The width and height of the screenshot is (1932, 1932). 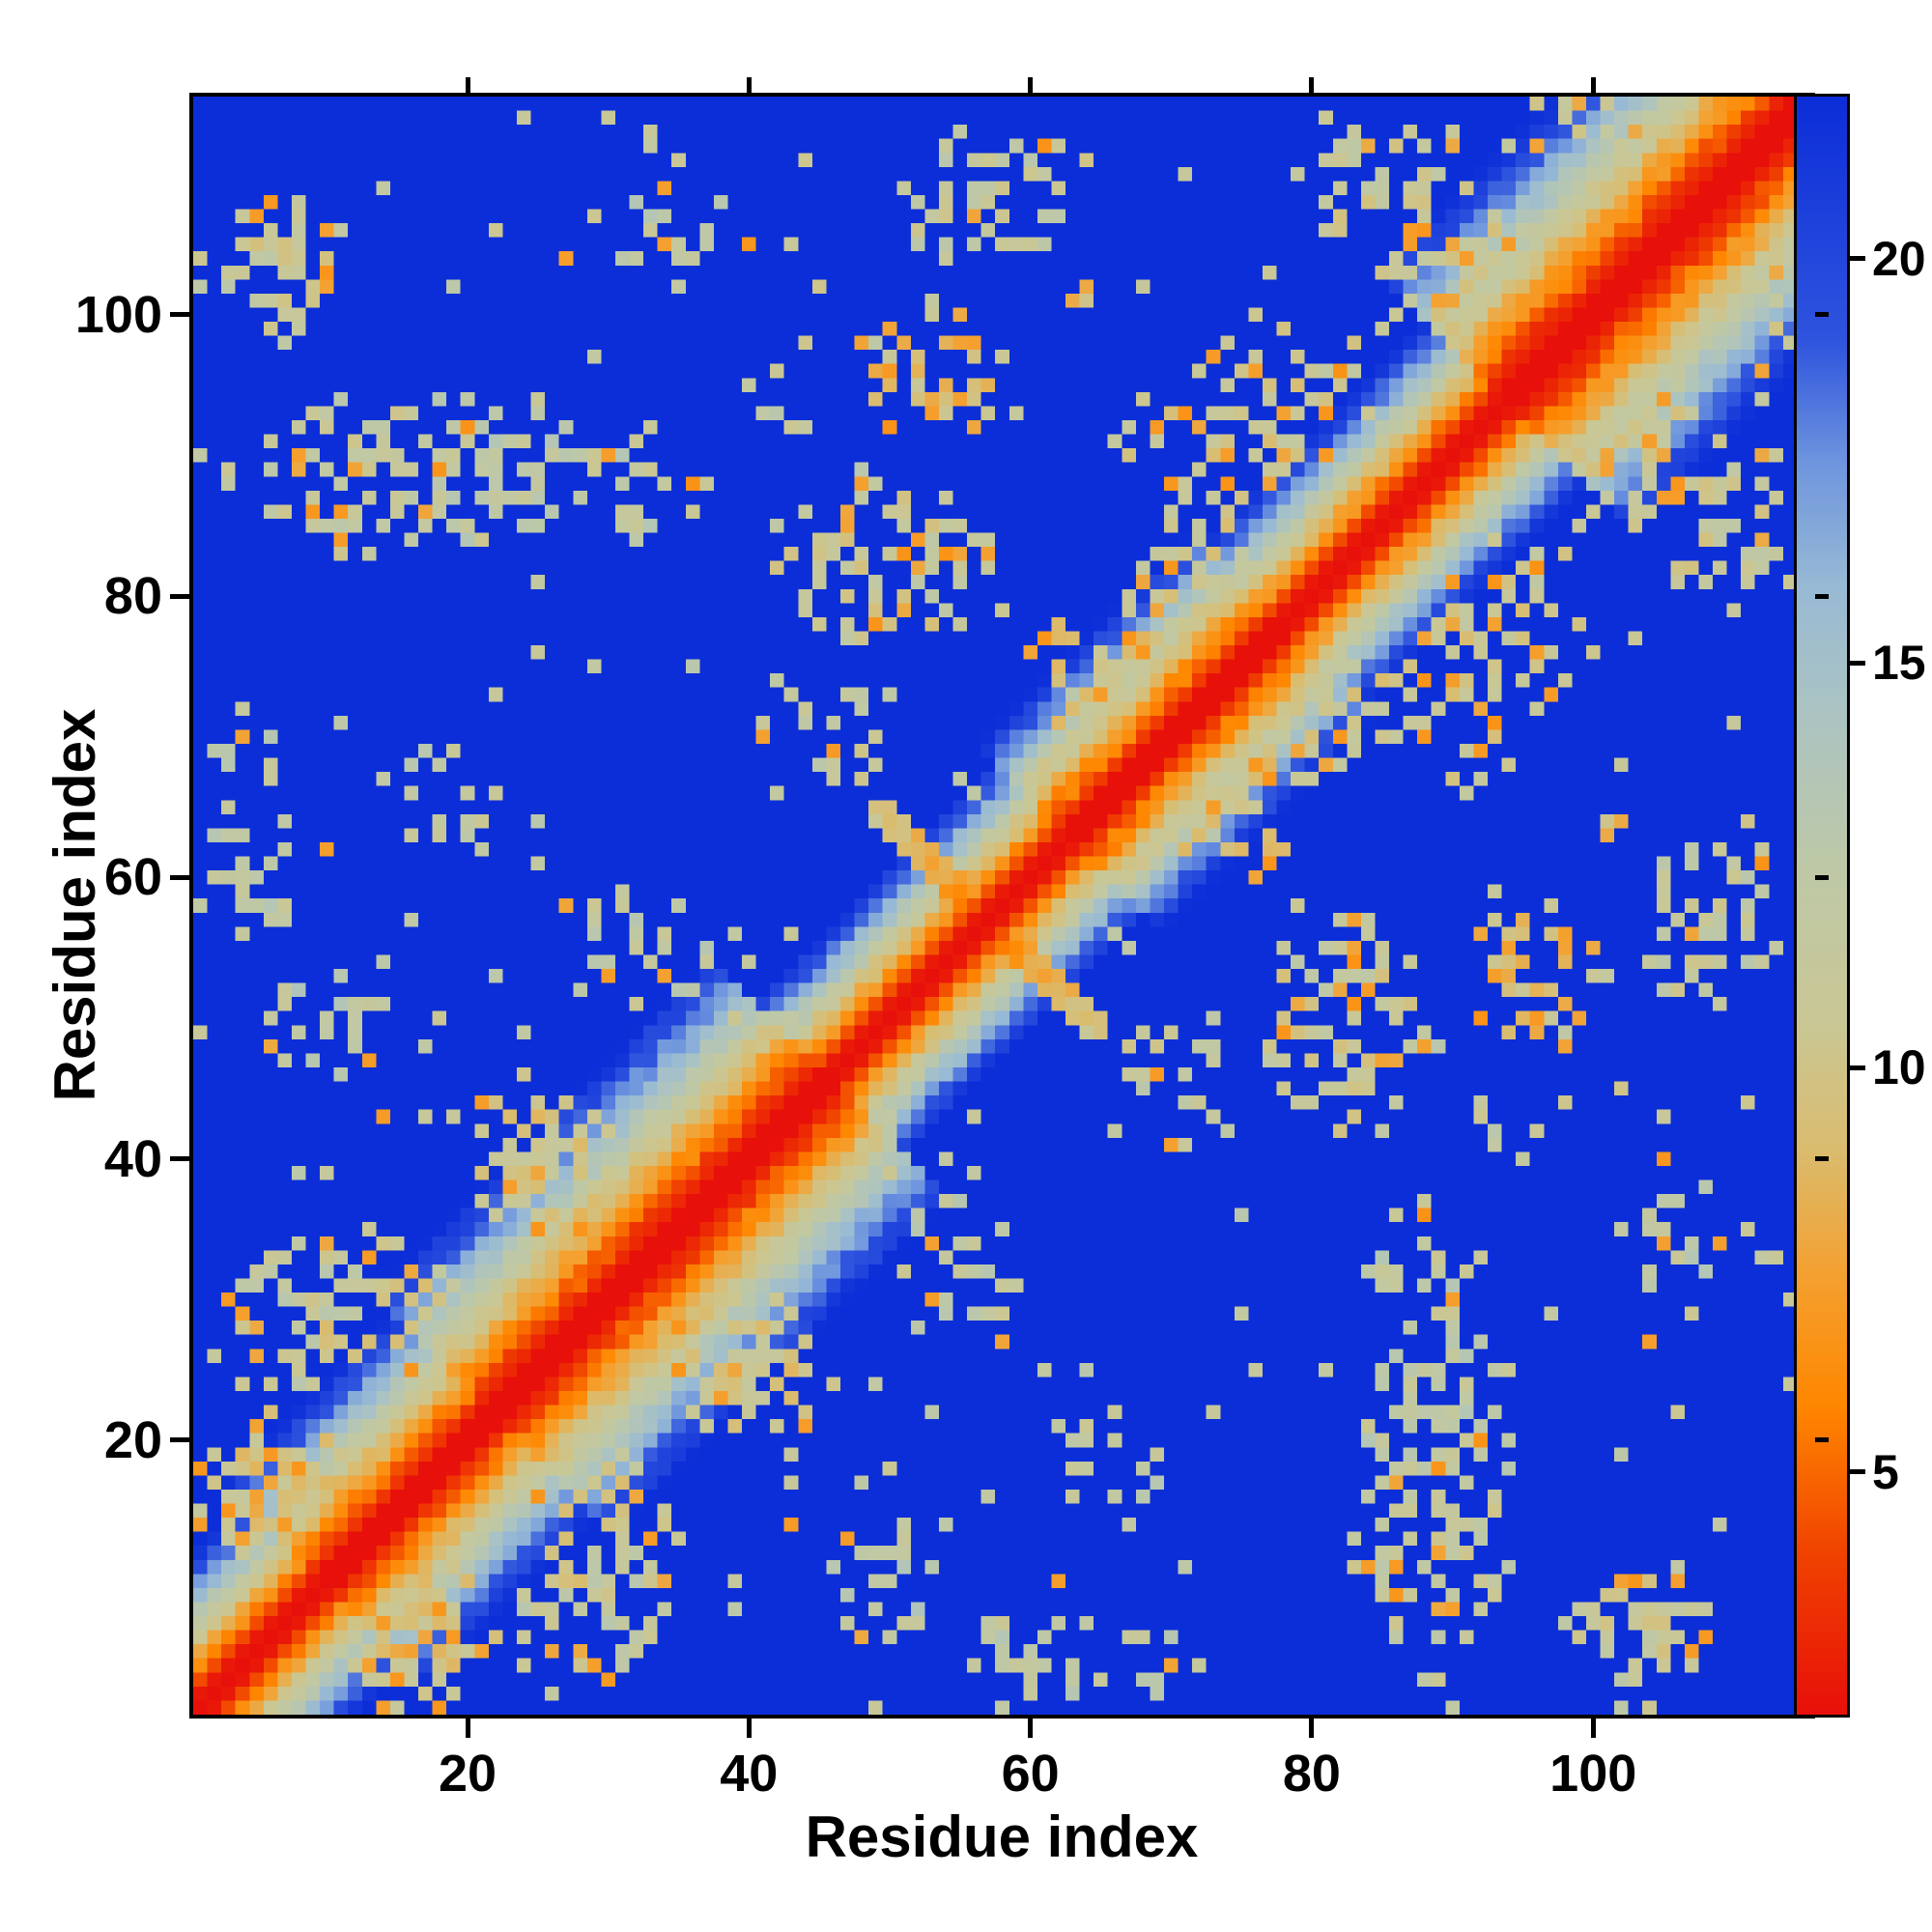 What do you see at coordinates (1885, 1471) in the screenshot?
I see `colorbar-tick-label: 5` at bounding box center [1885, 1471].